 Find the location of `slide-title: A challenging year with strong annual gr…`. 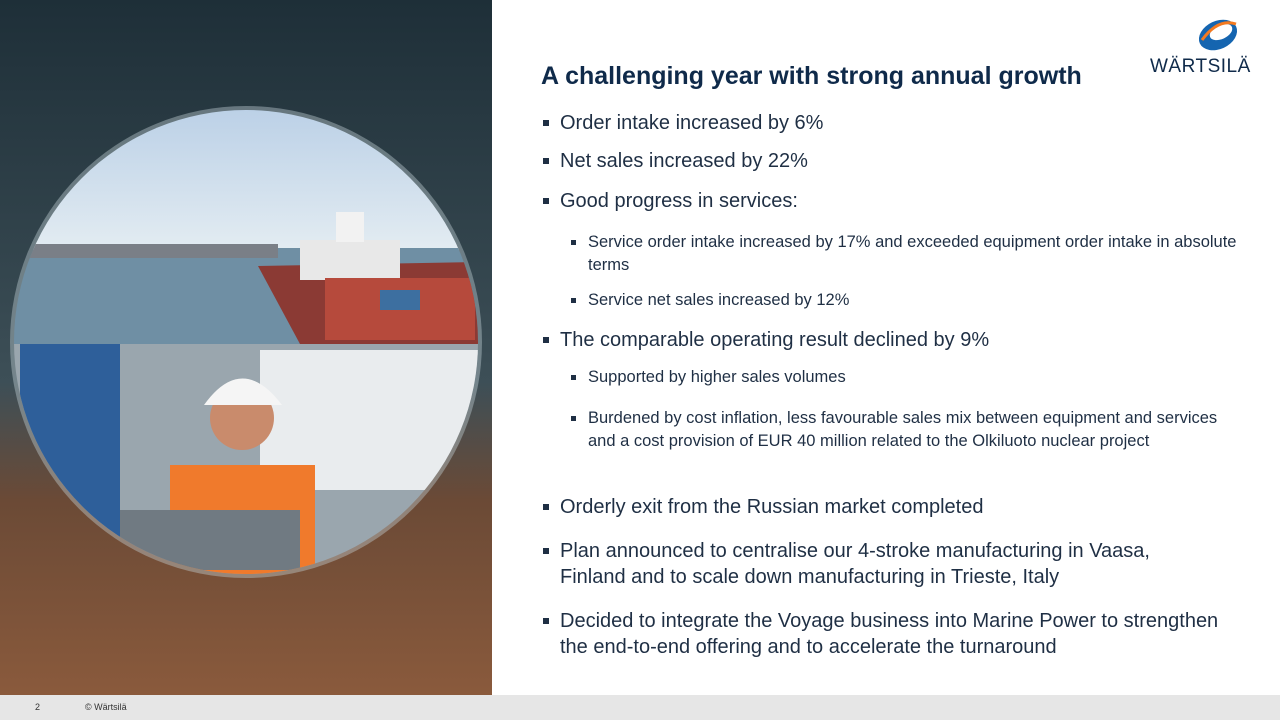

slide-title: A challenging year with strong annual gr… is located at coordinates (811, 76).